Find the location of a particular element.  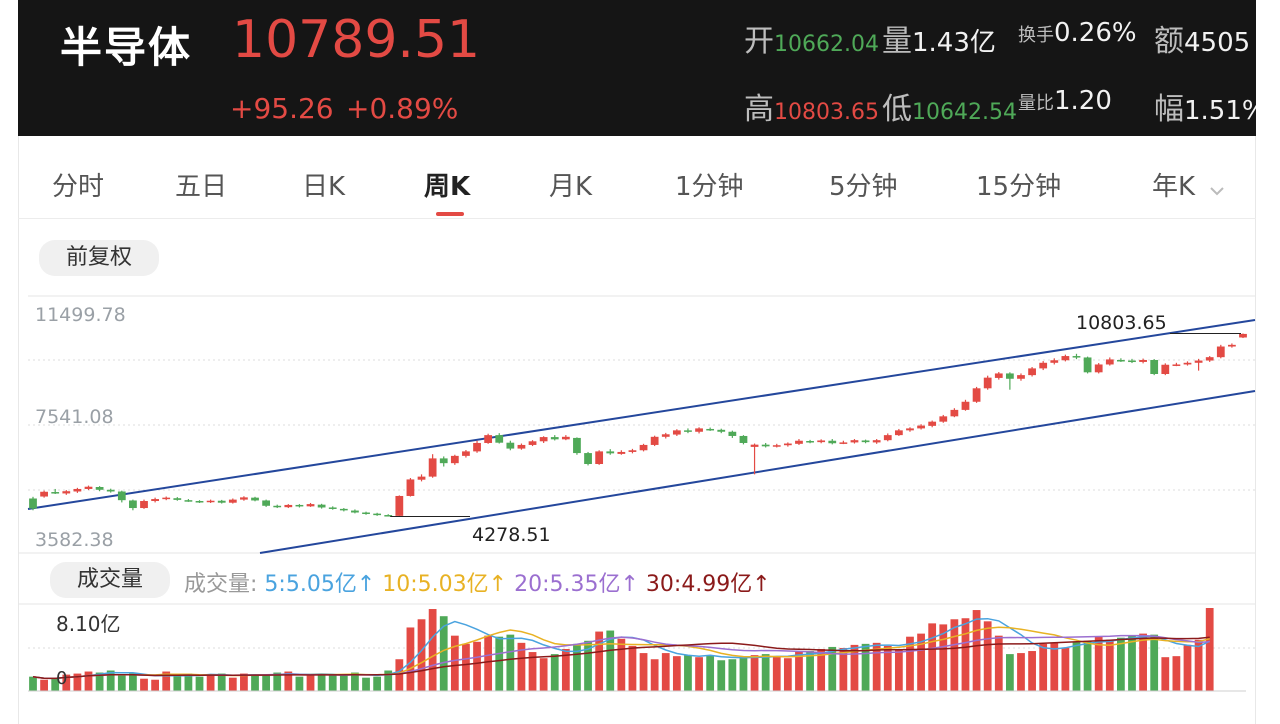

stat-volume-ratio: 量比1.20 is located at coordinates (1065, 101).